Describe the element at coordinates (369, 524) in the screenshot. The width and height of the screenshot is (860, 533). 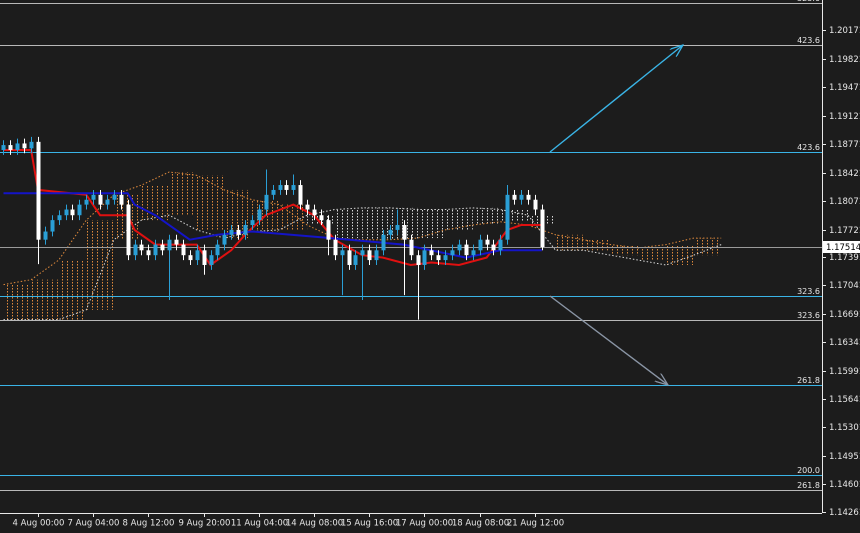
I see `x-tick-label: 15 Aug 16:00` at that location.